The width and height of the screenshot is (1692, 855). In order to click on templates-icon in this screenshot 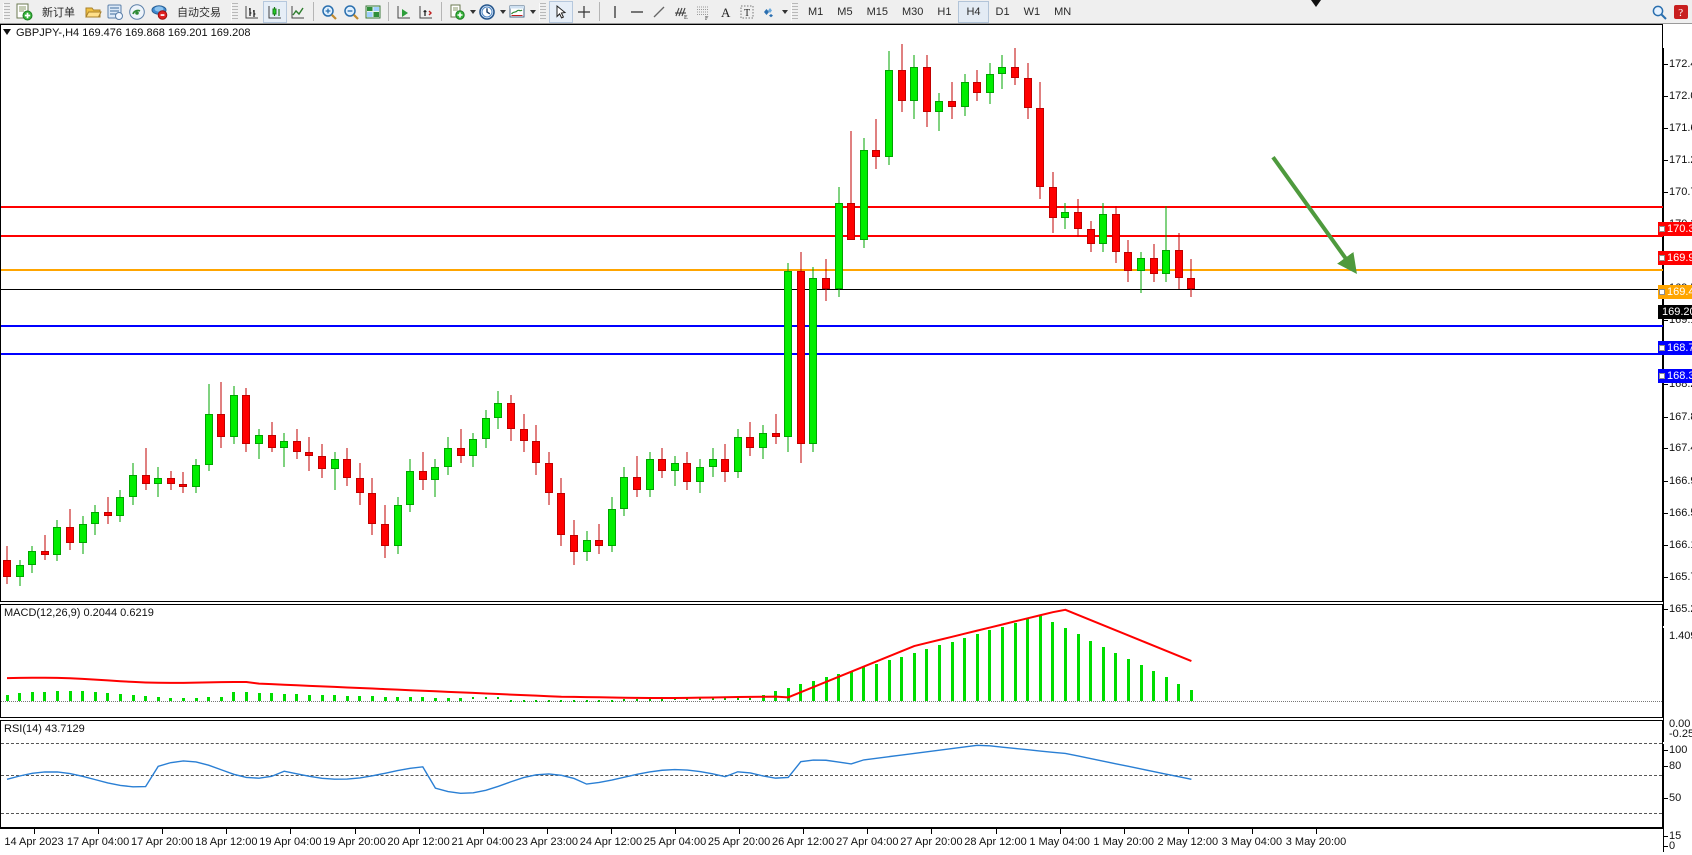, I will do `click(517, 12)`.